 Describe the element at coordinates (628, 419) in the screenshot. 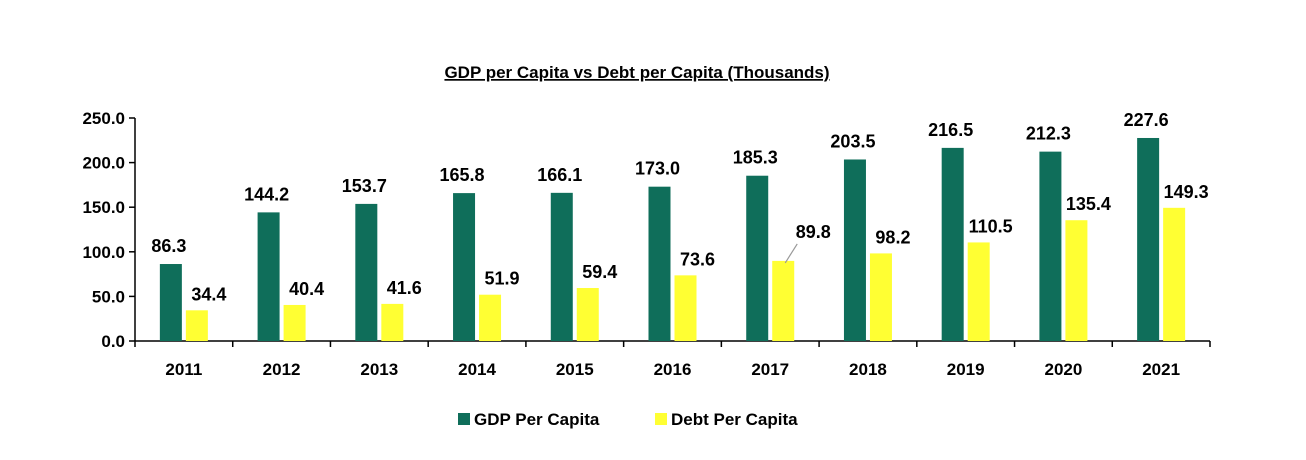

I see `chart-legend: GDP Per Capita Debt Per Capita` at that location.